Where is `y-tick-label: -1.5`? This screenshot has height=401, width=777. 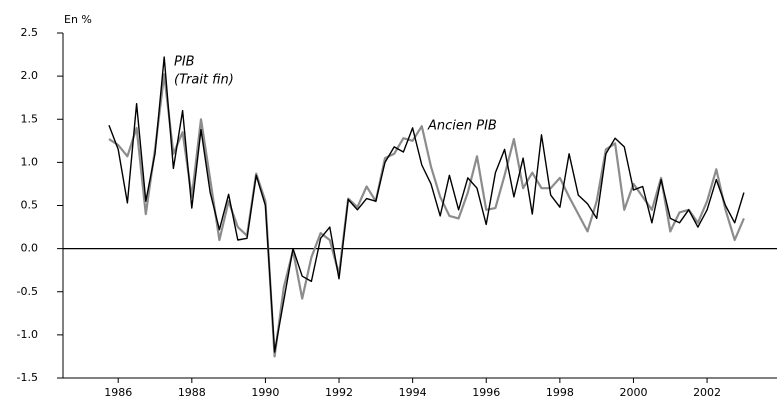 y-tick-label: -1.5 is located at coordinates (27, 377).